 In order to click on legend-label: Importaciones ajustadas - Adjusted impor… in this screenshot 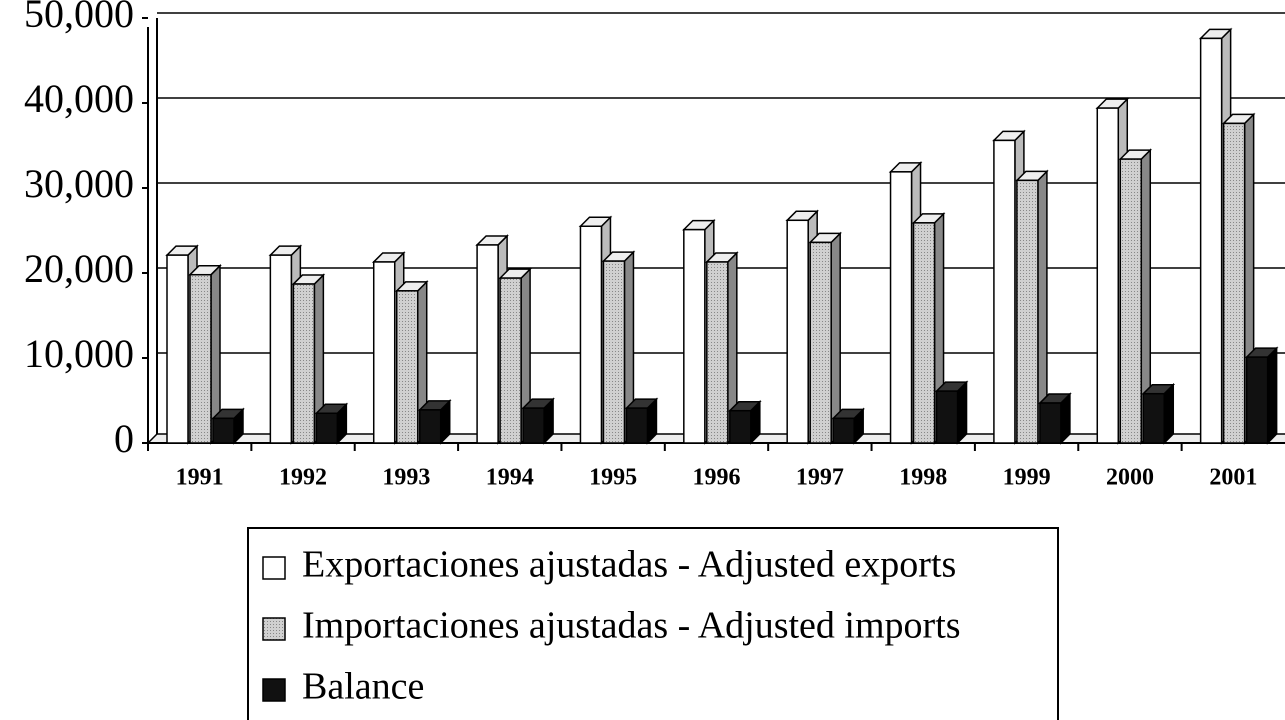, I will do `click(631, 626)`.